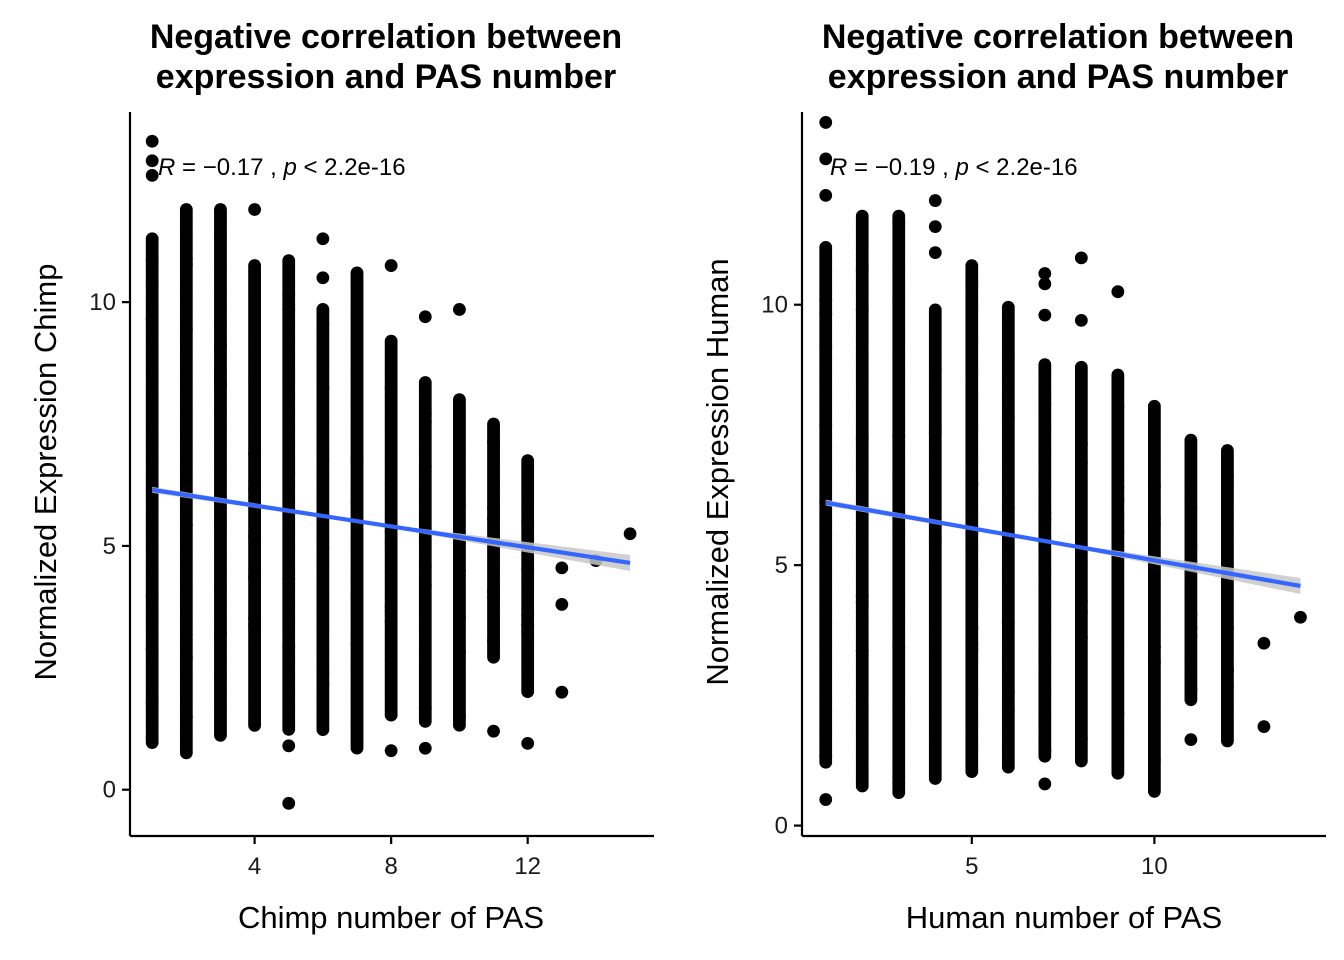 The height and width of the screenshot is (960, 1344). Describe the element at coordinates (1154, 866) in the screenshot. I see `x-tick-label: 10` at that location.